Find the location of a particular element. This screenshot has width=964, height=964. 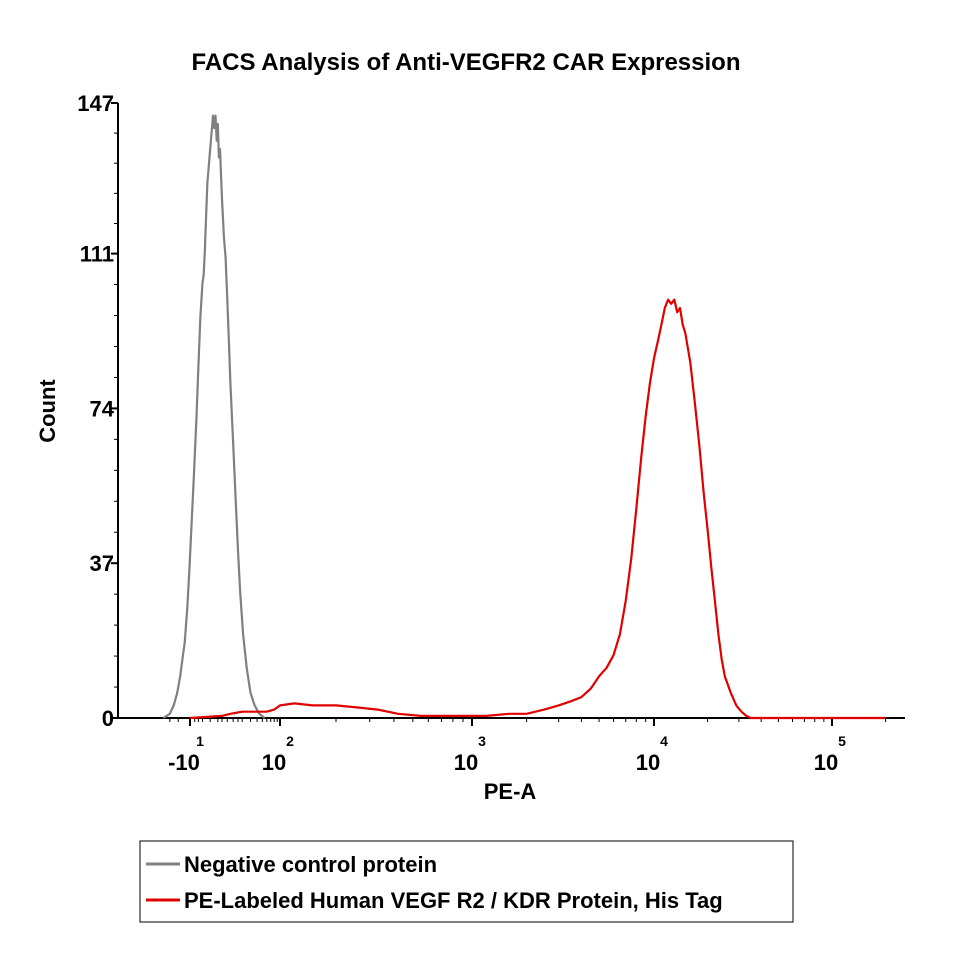

y-minor-ticks is located at coordinates (116, 410).